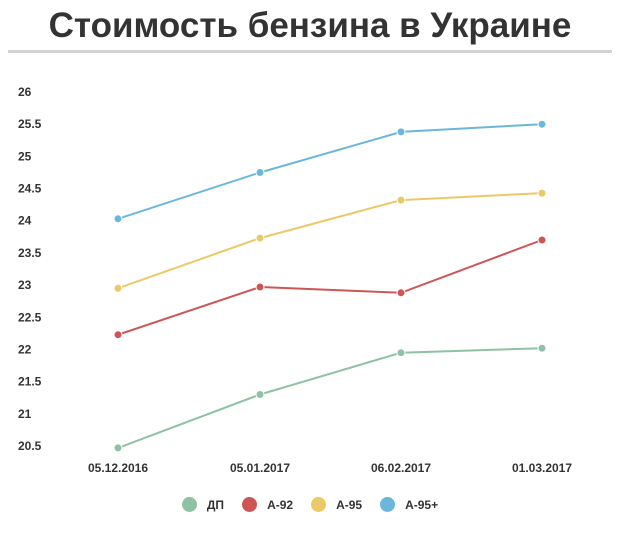 Image resolution: width=620 pixels, height=534 pixels. What do you see at coordinates (30, 317) in the screenshot?
I see `y-tick-label: 22.5` at bounding box center [30, 317].